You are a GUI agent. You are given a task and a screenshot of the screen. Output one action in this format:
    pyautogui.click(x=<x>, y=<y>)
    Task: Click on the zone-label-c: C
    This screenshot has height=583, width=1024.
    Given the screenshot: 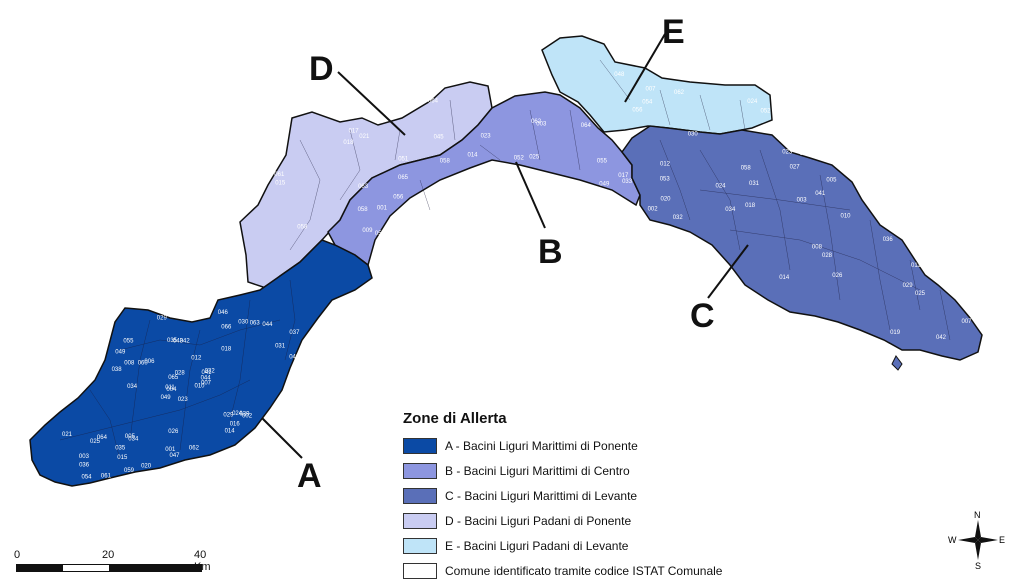 What is the action you would take?
    pyautogui.click(x=702, y=316)
    